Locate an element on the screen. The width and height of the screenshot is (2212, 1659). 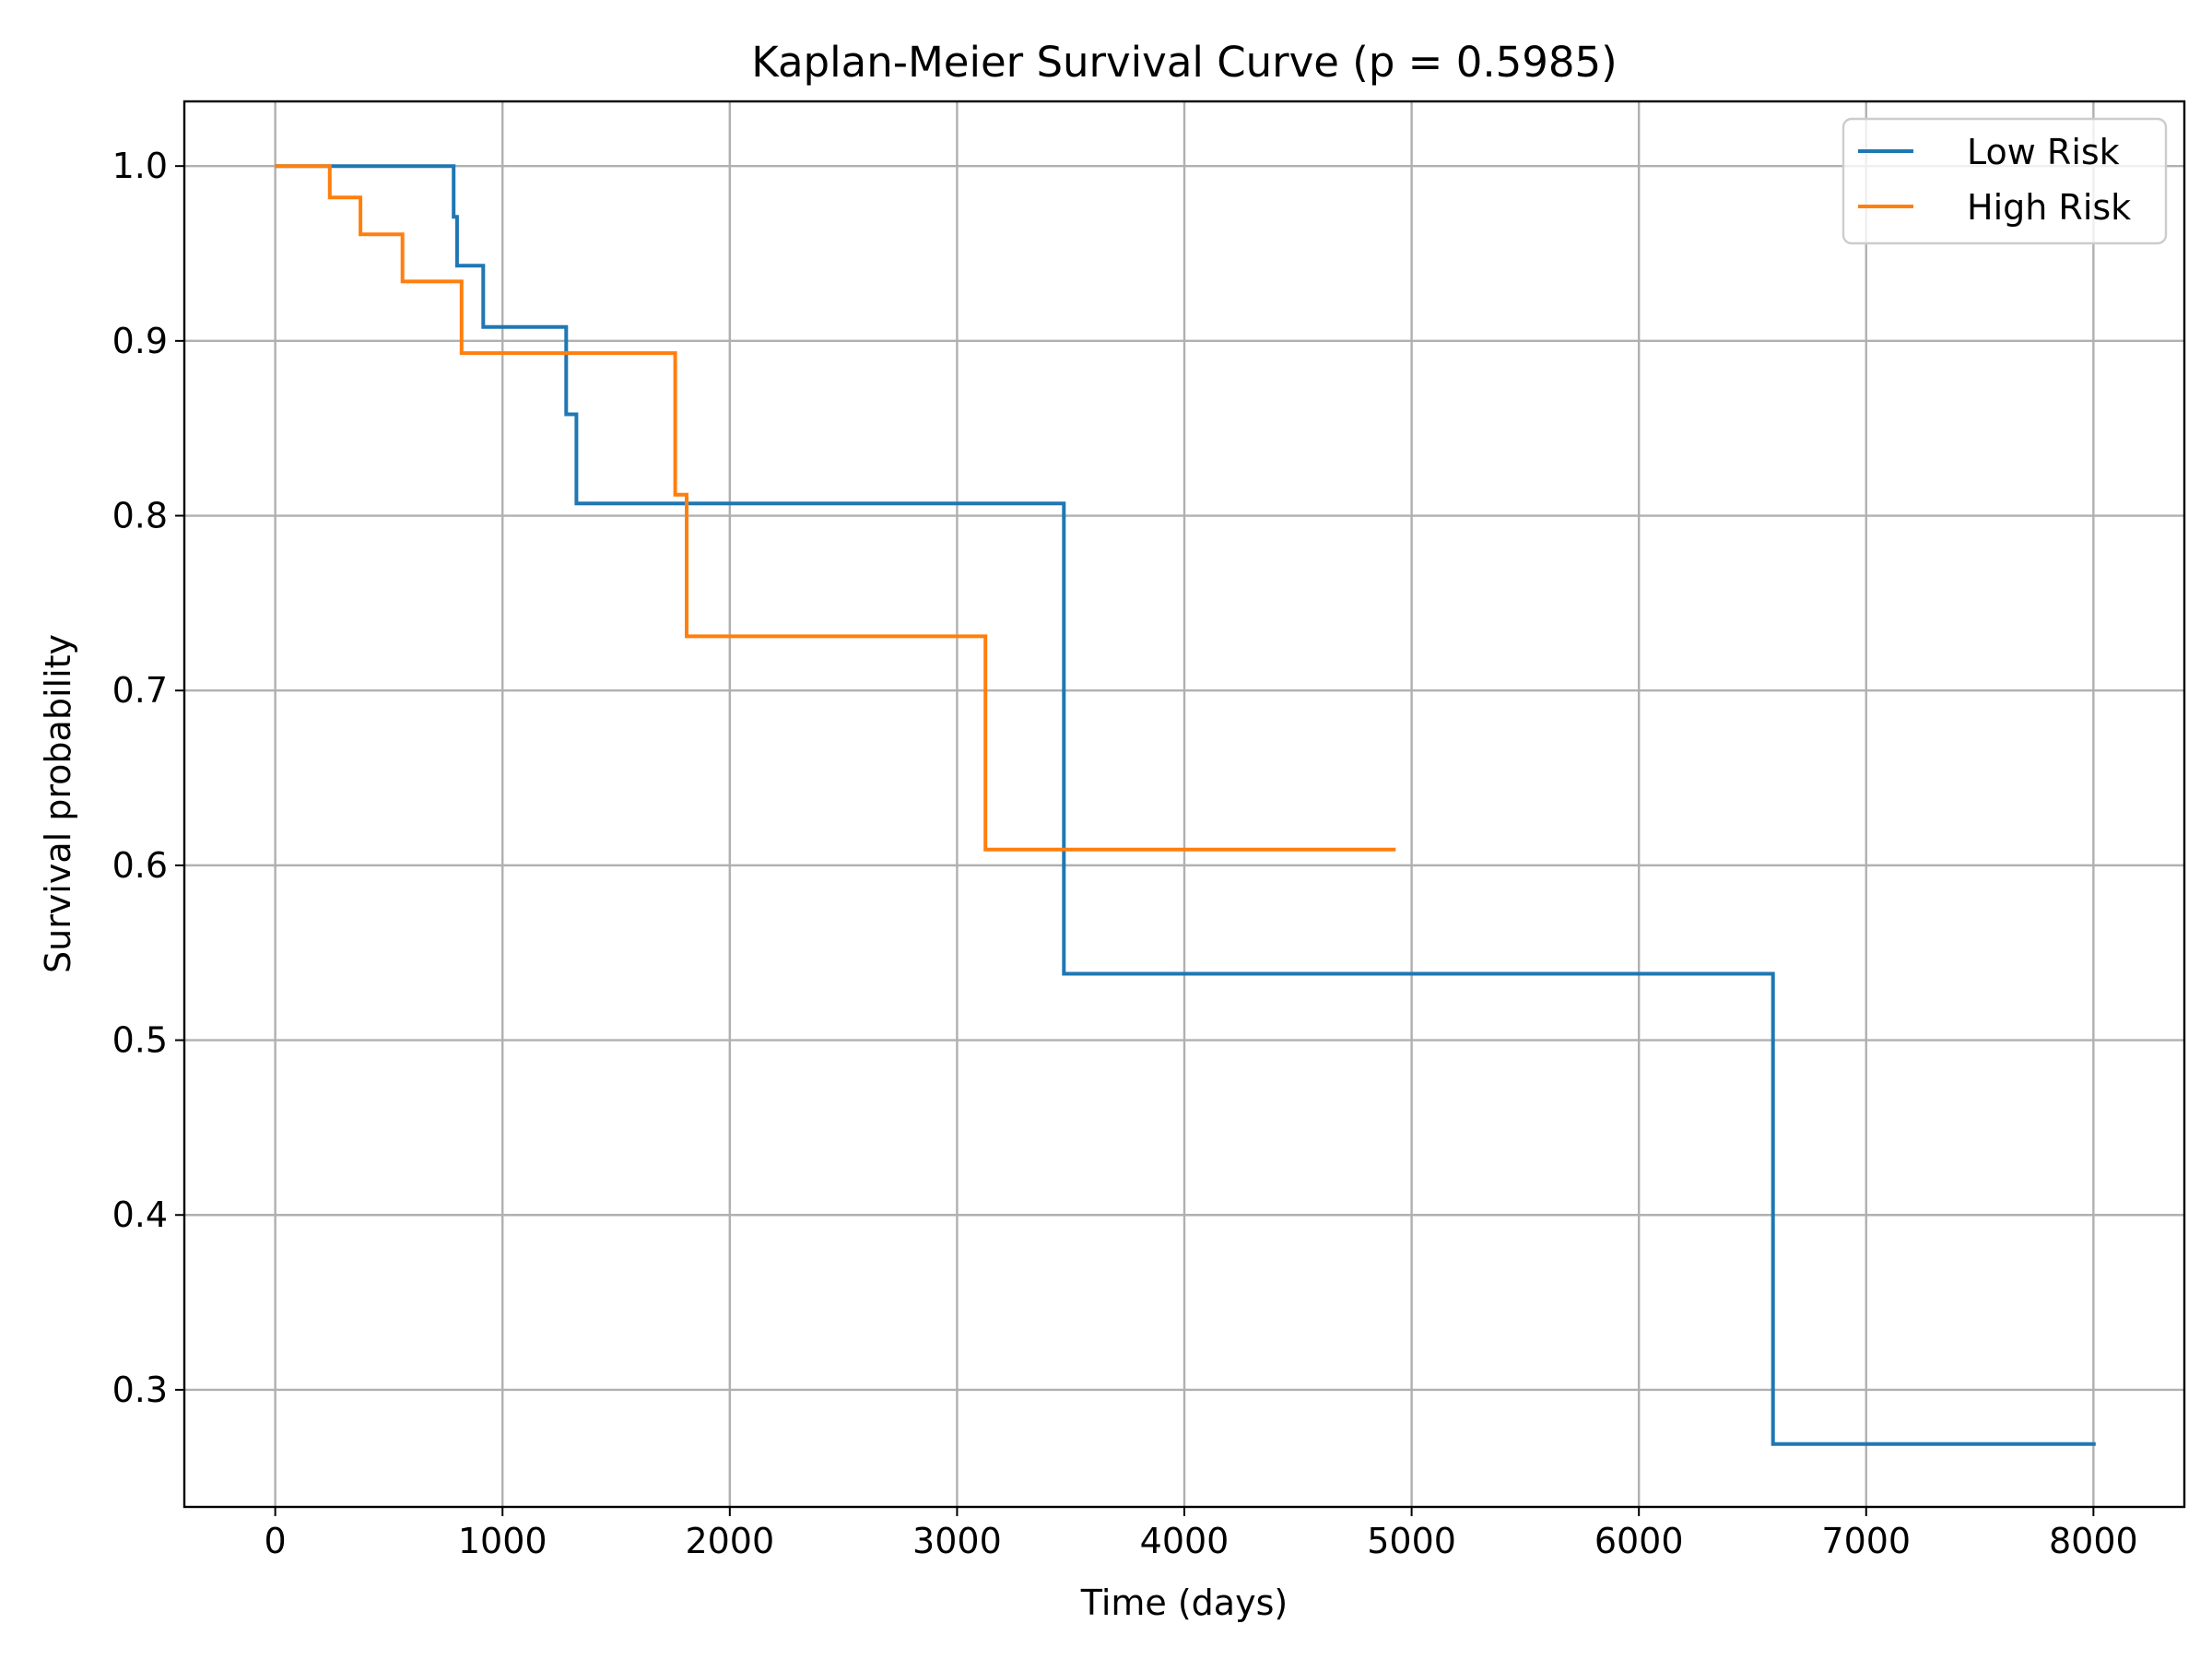
y-axis-label: Survival probability is located at coordinates (58, 803).